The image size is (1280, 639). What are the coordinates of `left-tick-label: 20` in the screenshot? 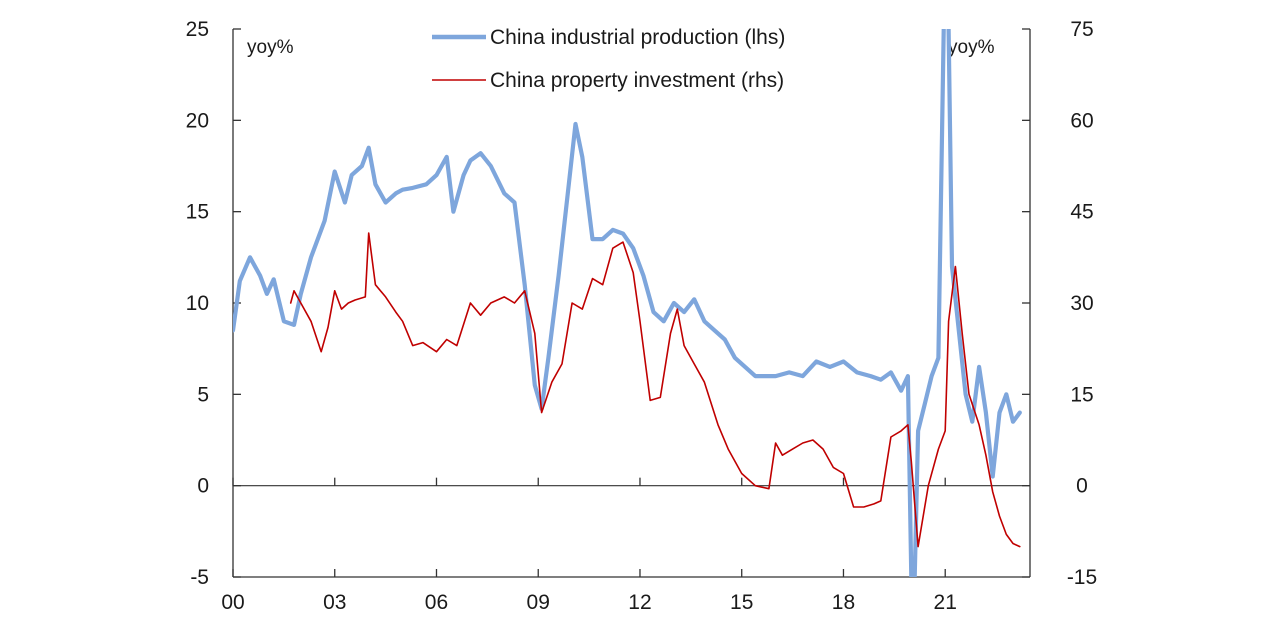 It's located at (197, 120).